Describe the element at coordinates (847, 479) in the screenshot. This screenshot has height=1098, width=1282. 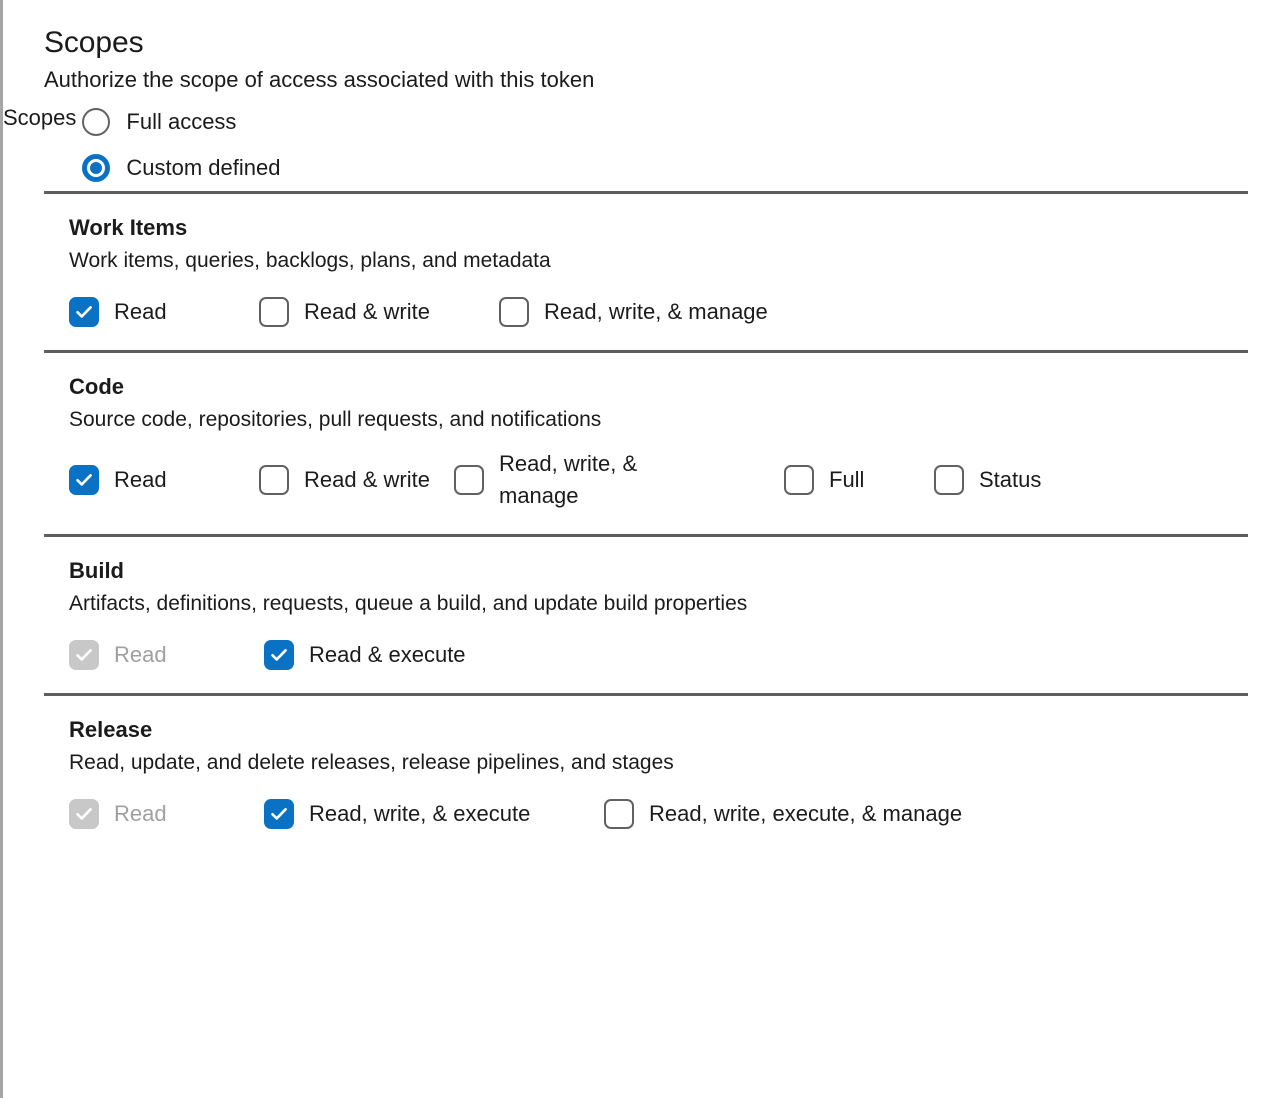
I see `checkbox-option-label: Full` at that location.